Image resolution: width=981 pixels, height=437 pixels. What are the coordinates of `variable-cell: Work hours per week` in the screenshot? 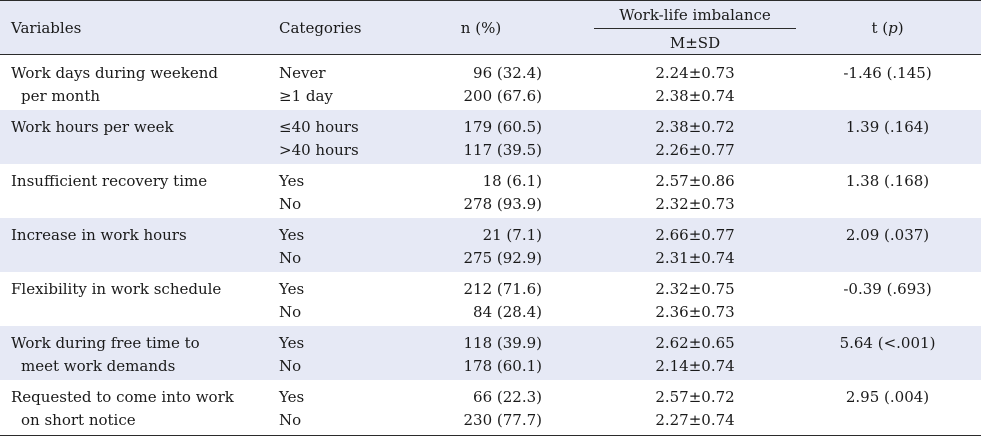 It's located at (92, 127).